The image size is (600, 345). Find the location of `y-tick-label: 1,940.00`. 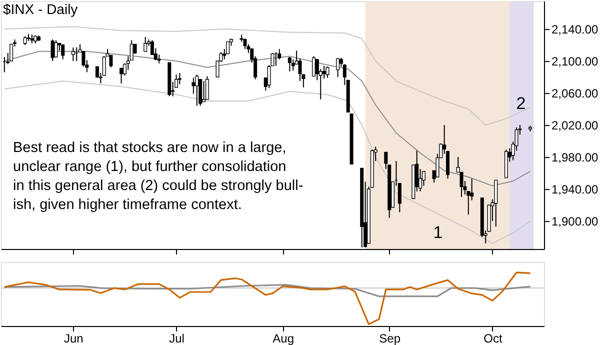

y-tick-label: 1,940.00 is located at coordinates (575, 189).